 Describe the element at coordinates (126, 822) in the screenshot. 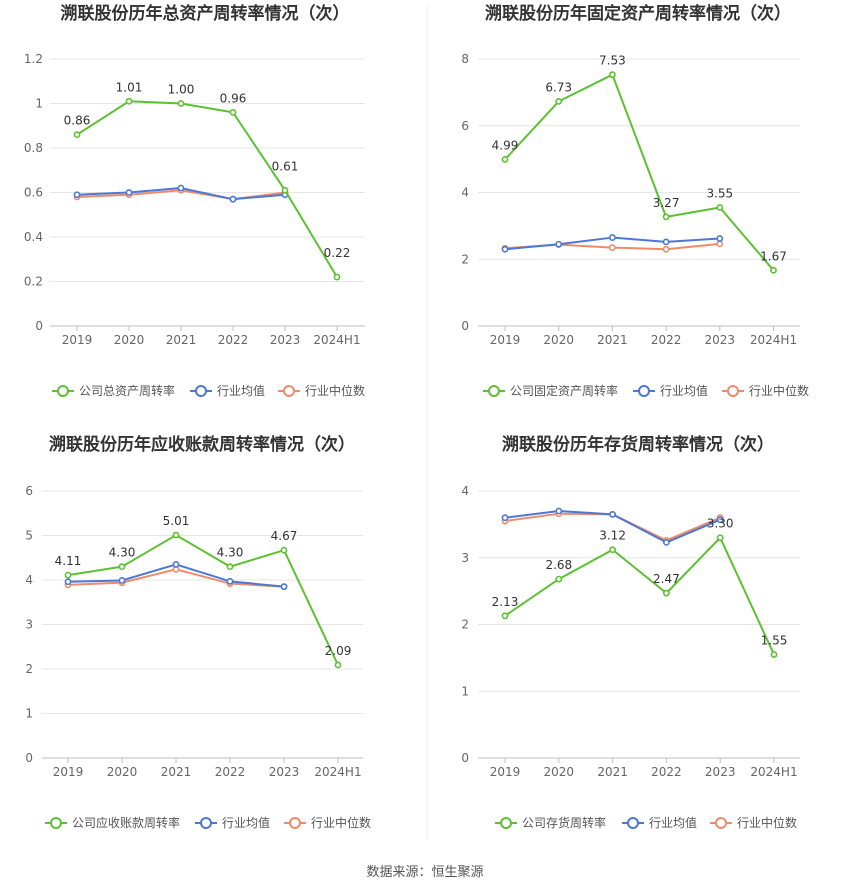

I see `legend-label-company: 公司应收账款周转率` at that location.